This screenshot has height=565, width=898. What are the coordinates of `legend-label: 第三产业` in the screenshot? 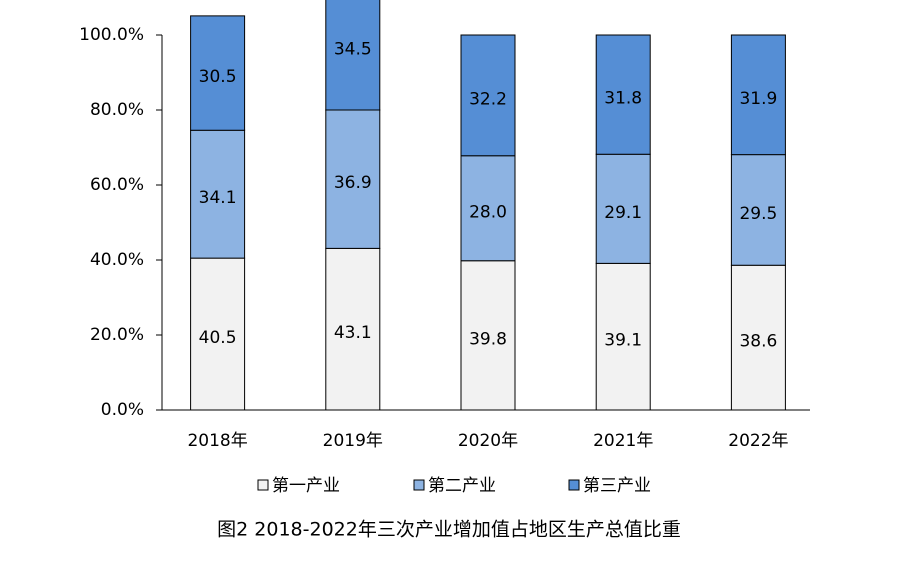 It's located at (617, 486).